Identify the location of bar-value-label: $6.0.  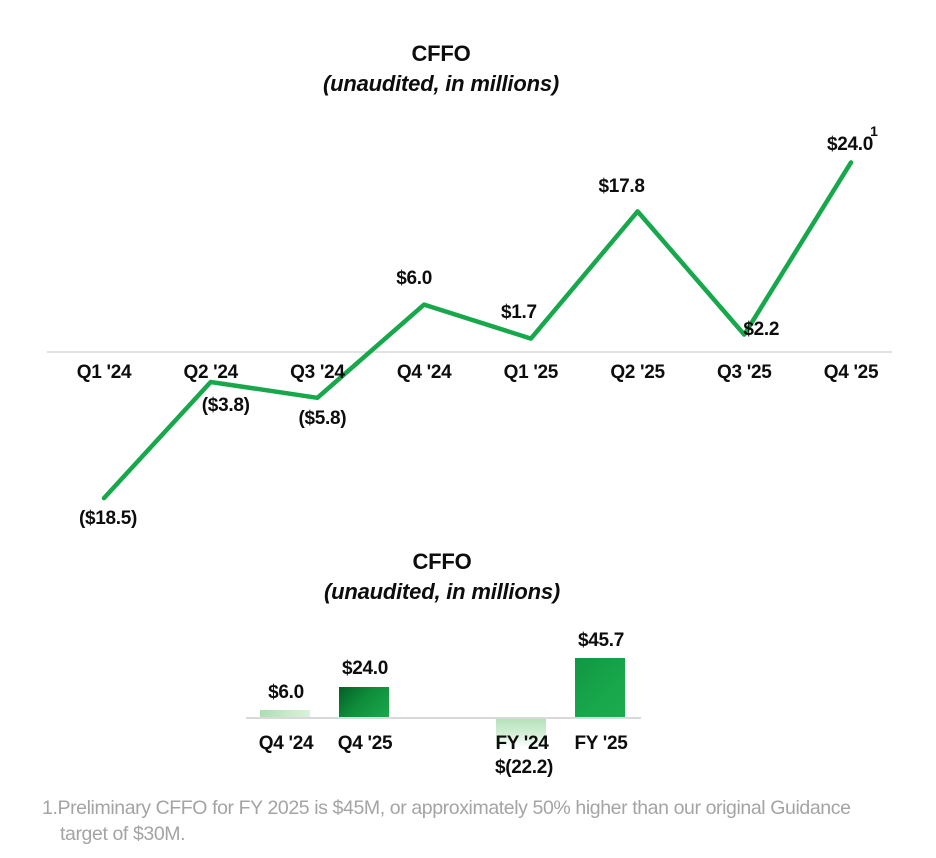
(286, 693).